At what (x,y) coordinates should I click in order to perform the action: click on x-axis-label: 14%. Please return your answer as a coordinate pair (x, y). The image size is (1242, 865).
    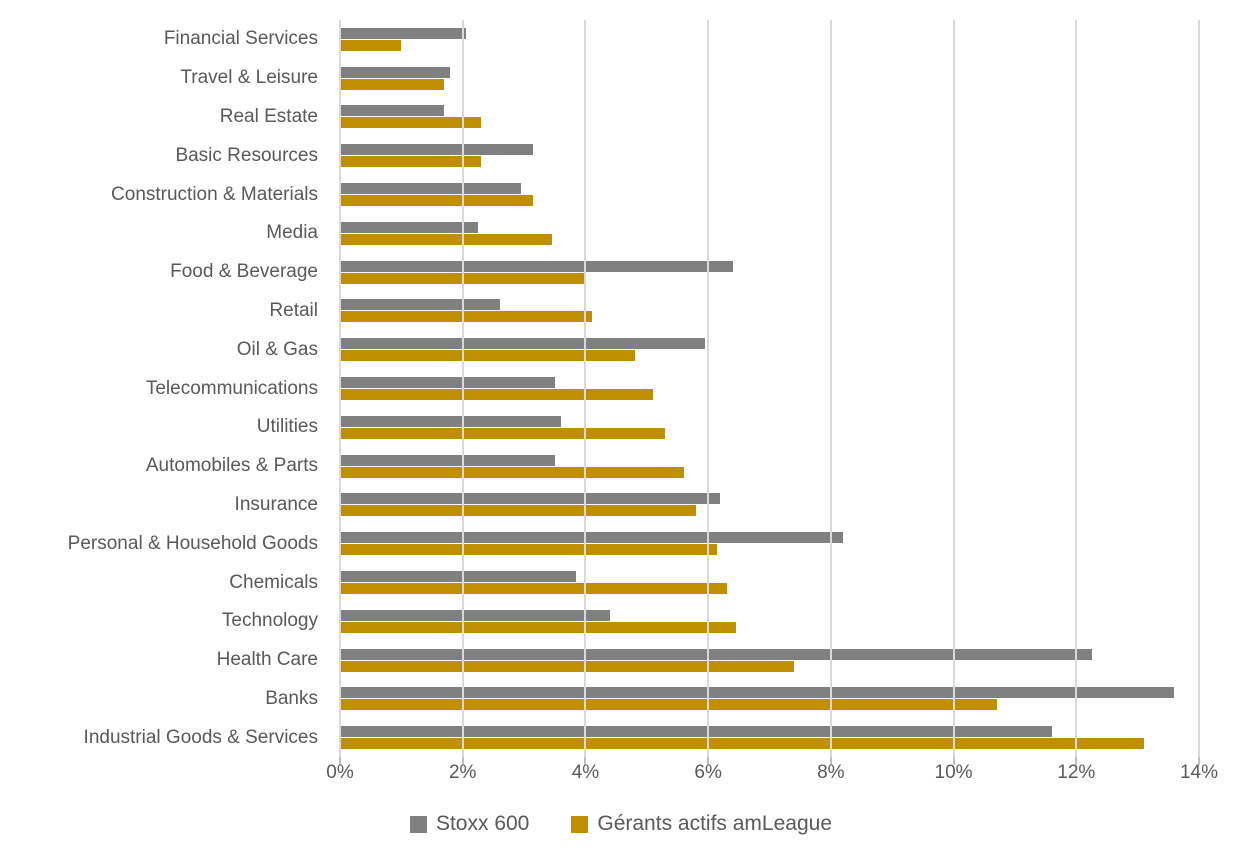
    Looking at the image, I should click on (1199, 772).